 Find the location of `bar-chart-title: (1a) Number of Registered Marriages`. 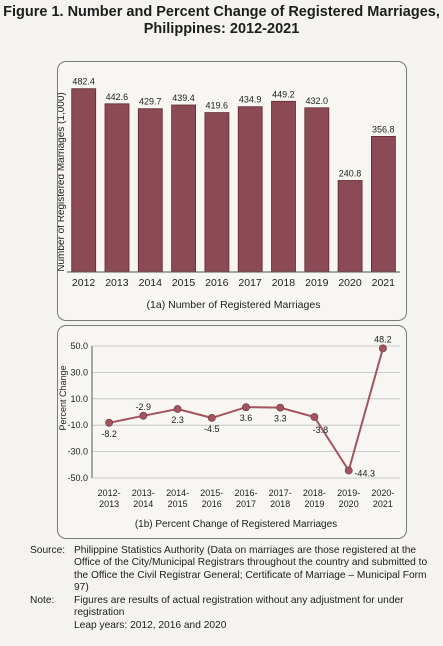

bar-chart-title: (1a) Number of Registered Marriages is located at coordinates (234, 305).